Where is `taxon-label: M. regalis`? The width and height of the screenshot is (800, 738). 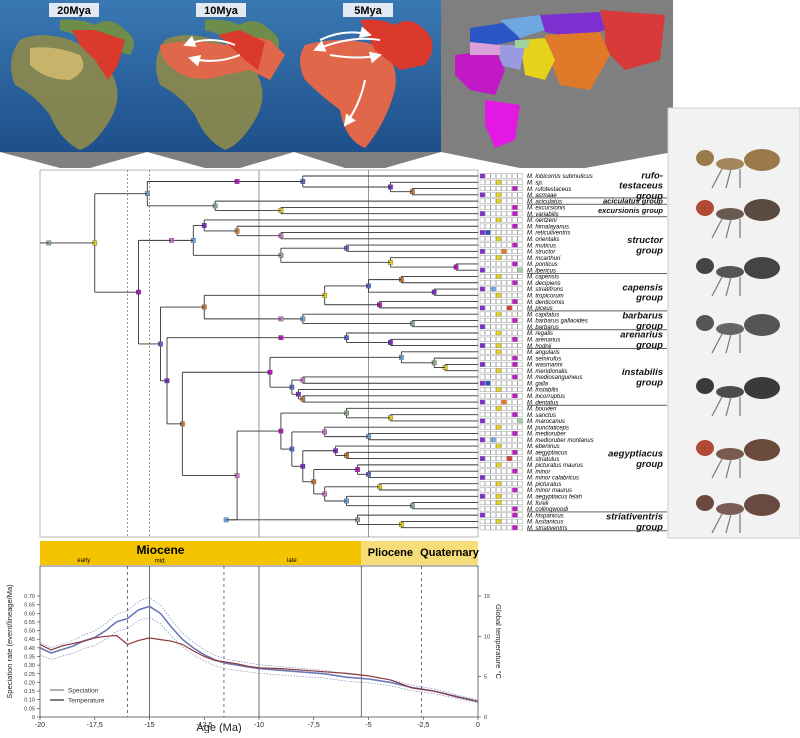 taxon-label: M. regalis is located at coordinates (540, 334).